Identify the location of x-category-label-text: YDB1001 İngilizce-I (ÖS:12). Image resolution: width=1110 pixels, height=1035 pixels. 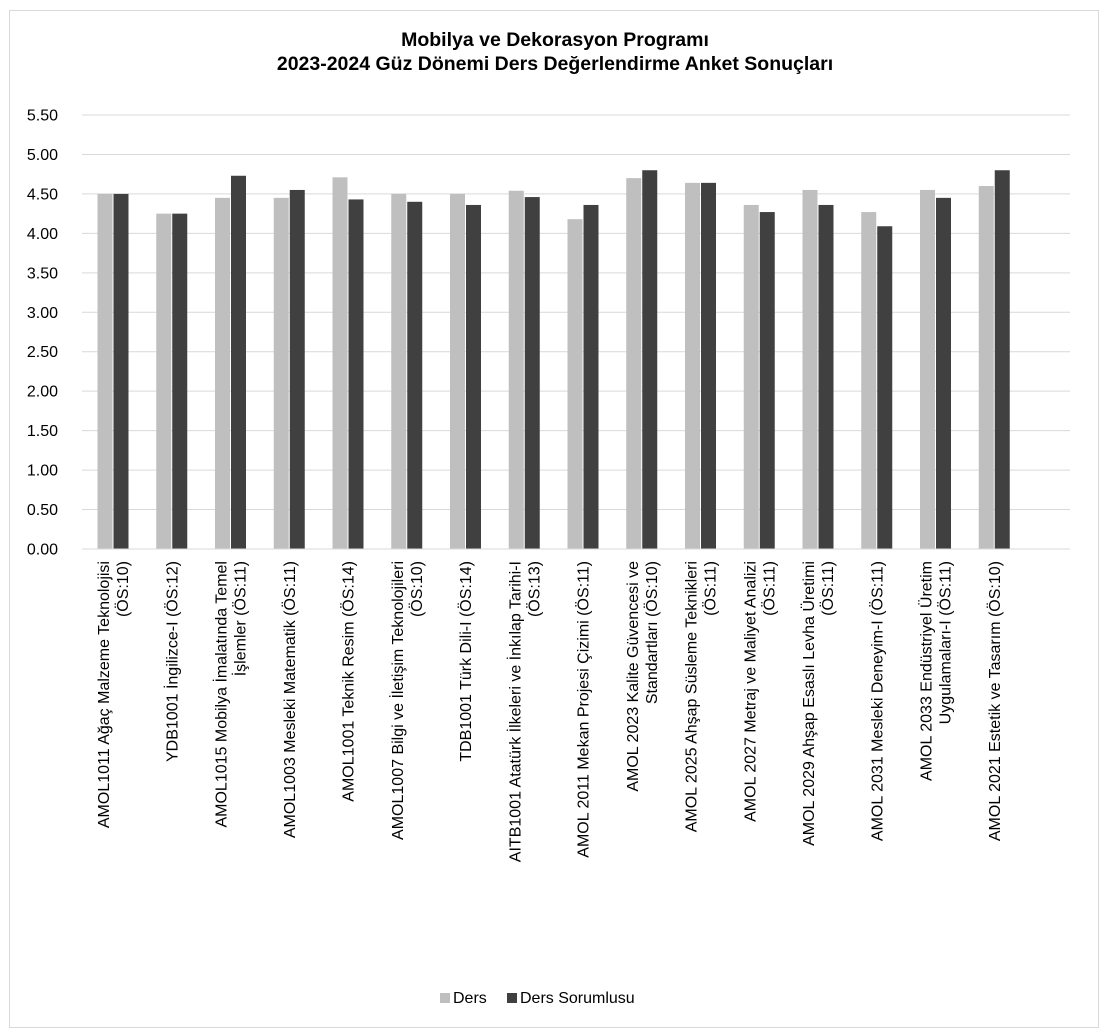
(171, 661).